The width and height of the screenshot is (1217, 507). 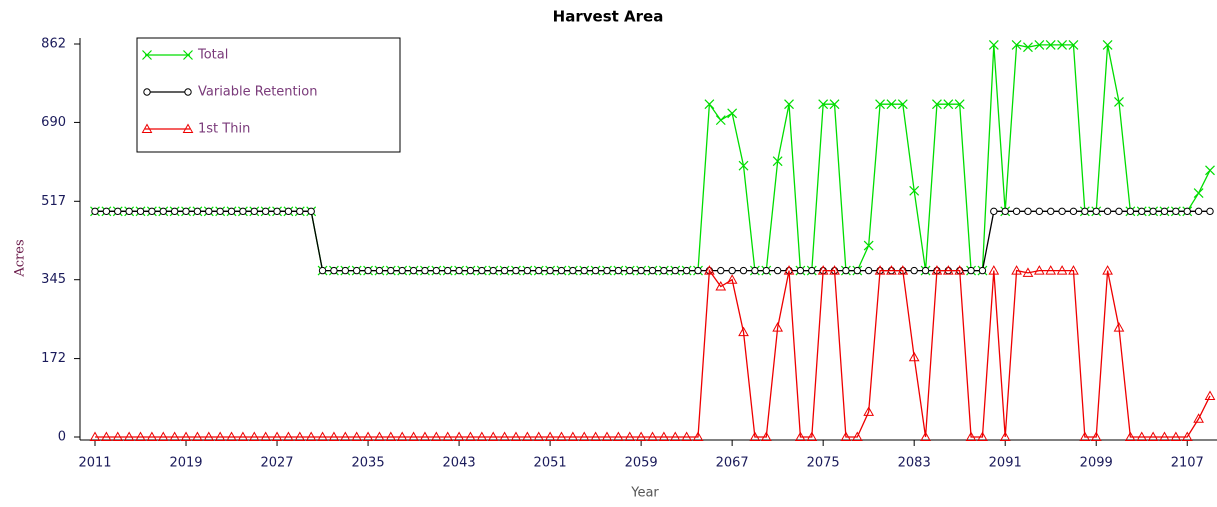 I want to click on x-tick-label: 2099, so click(x=1096, y=463).